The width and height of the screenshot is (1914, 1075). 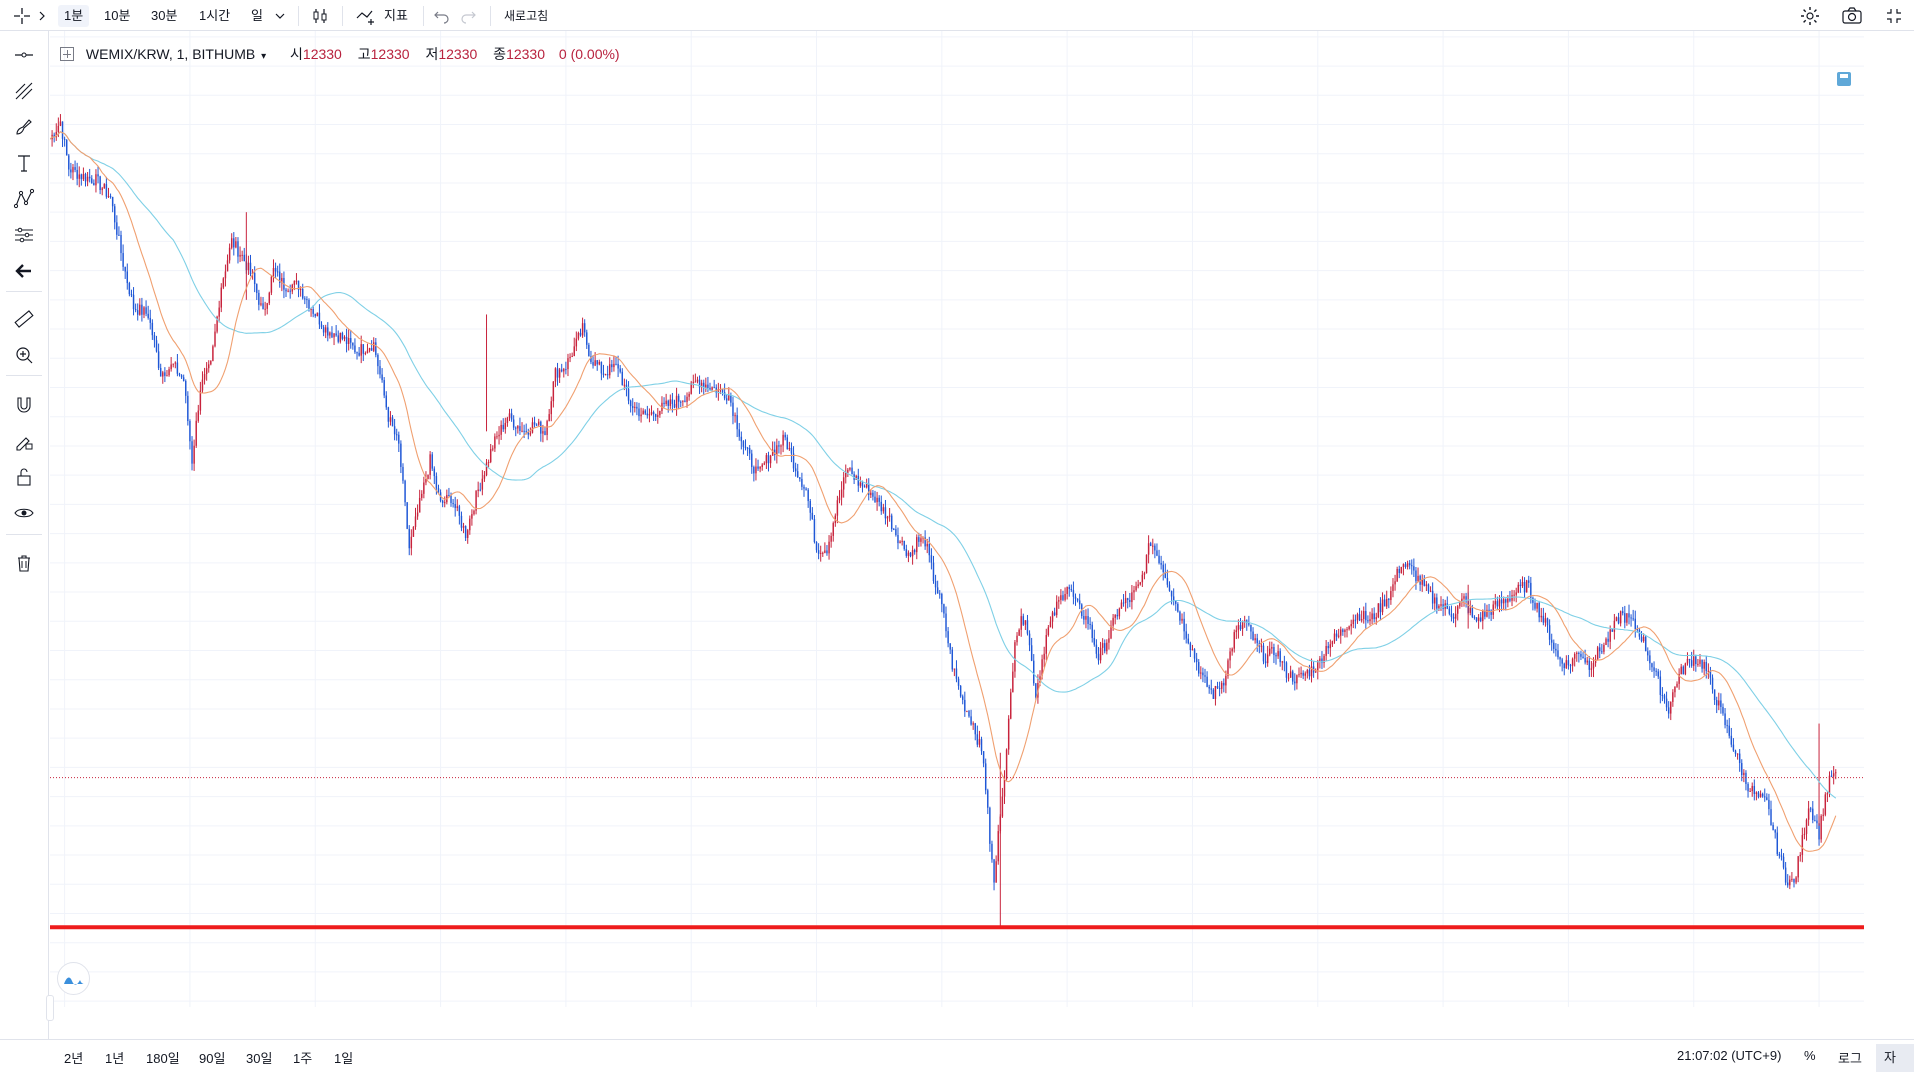 What do you see at coordinates (1894, 16) in the screenshot?
I see `fullscreen-icon` at bounding box center [1894, 16].